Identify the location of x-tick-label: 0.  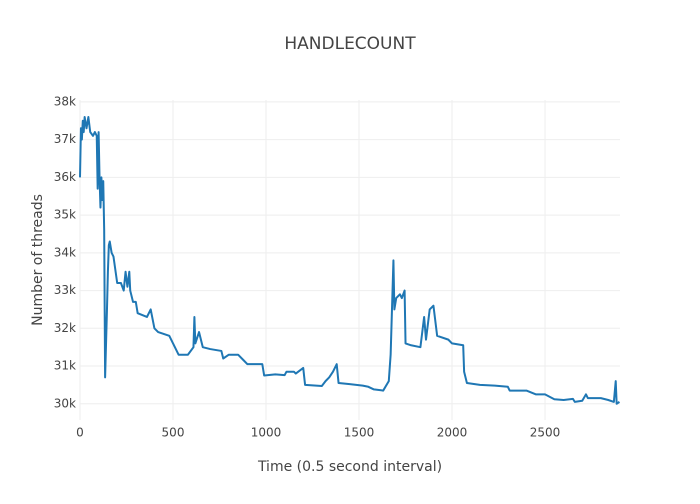
(80, 433).